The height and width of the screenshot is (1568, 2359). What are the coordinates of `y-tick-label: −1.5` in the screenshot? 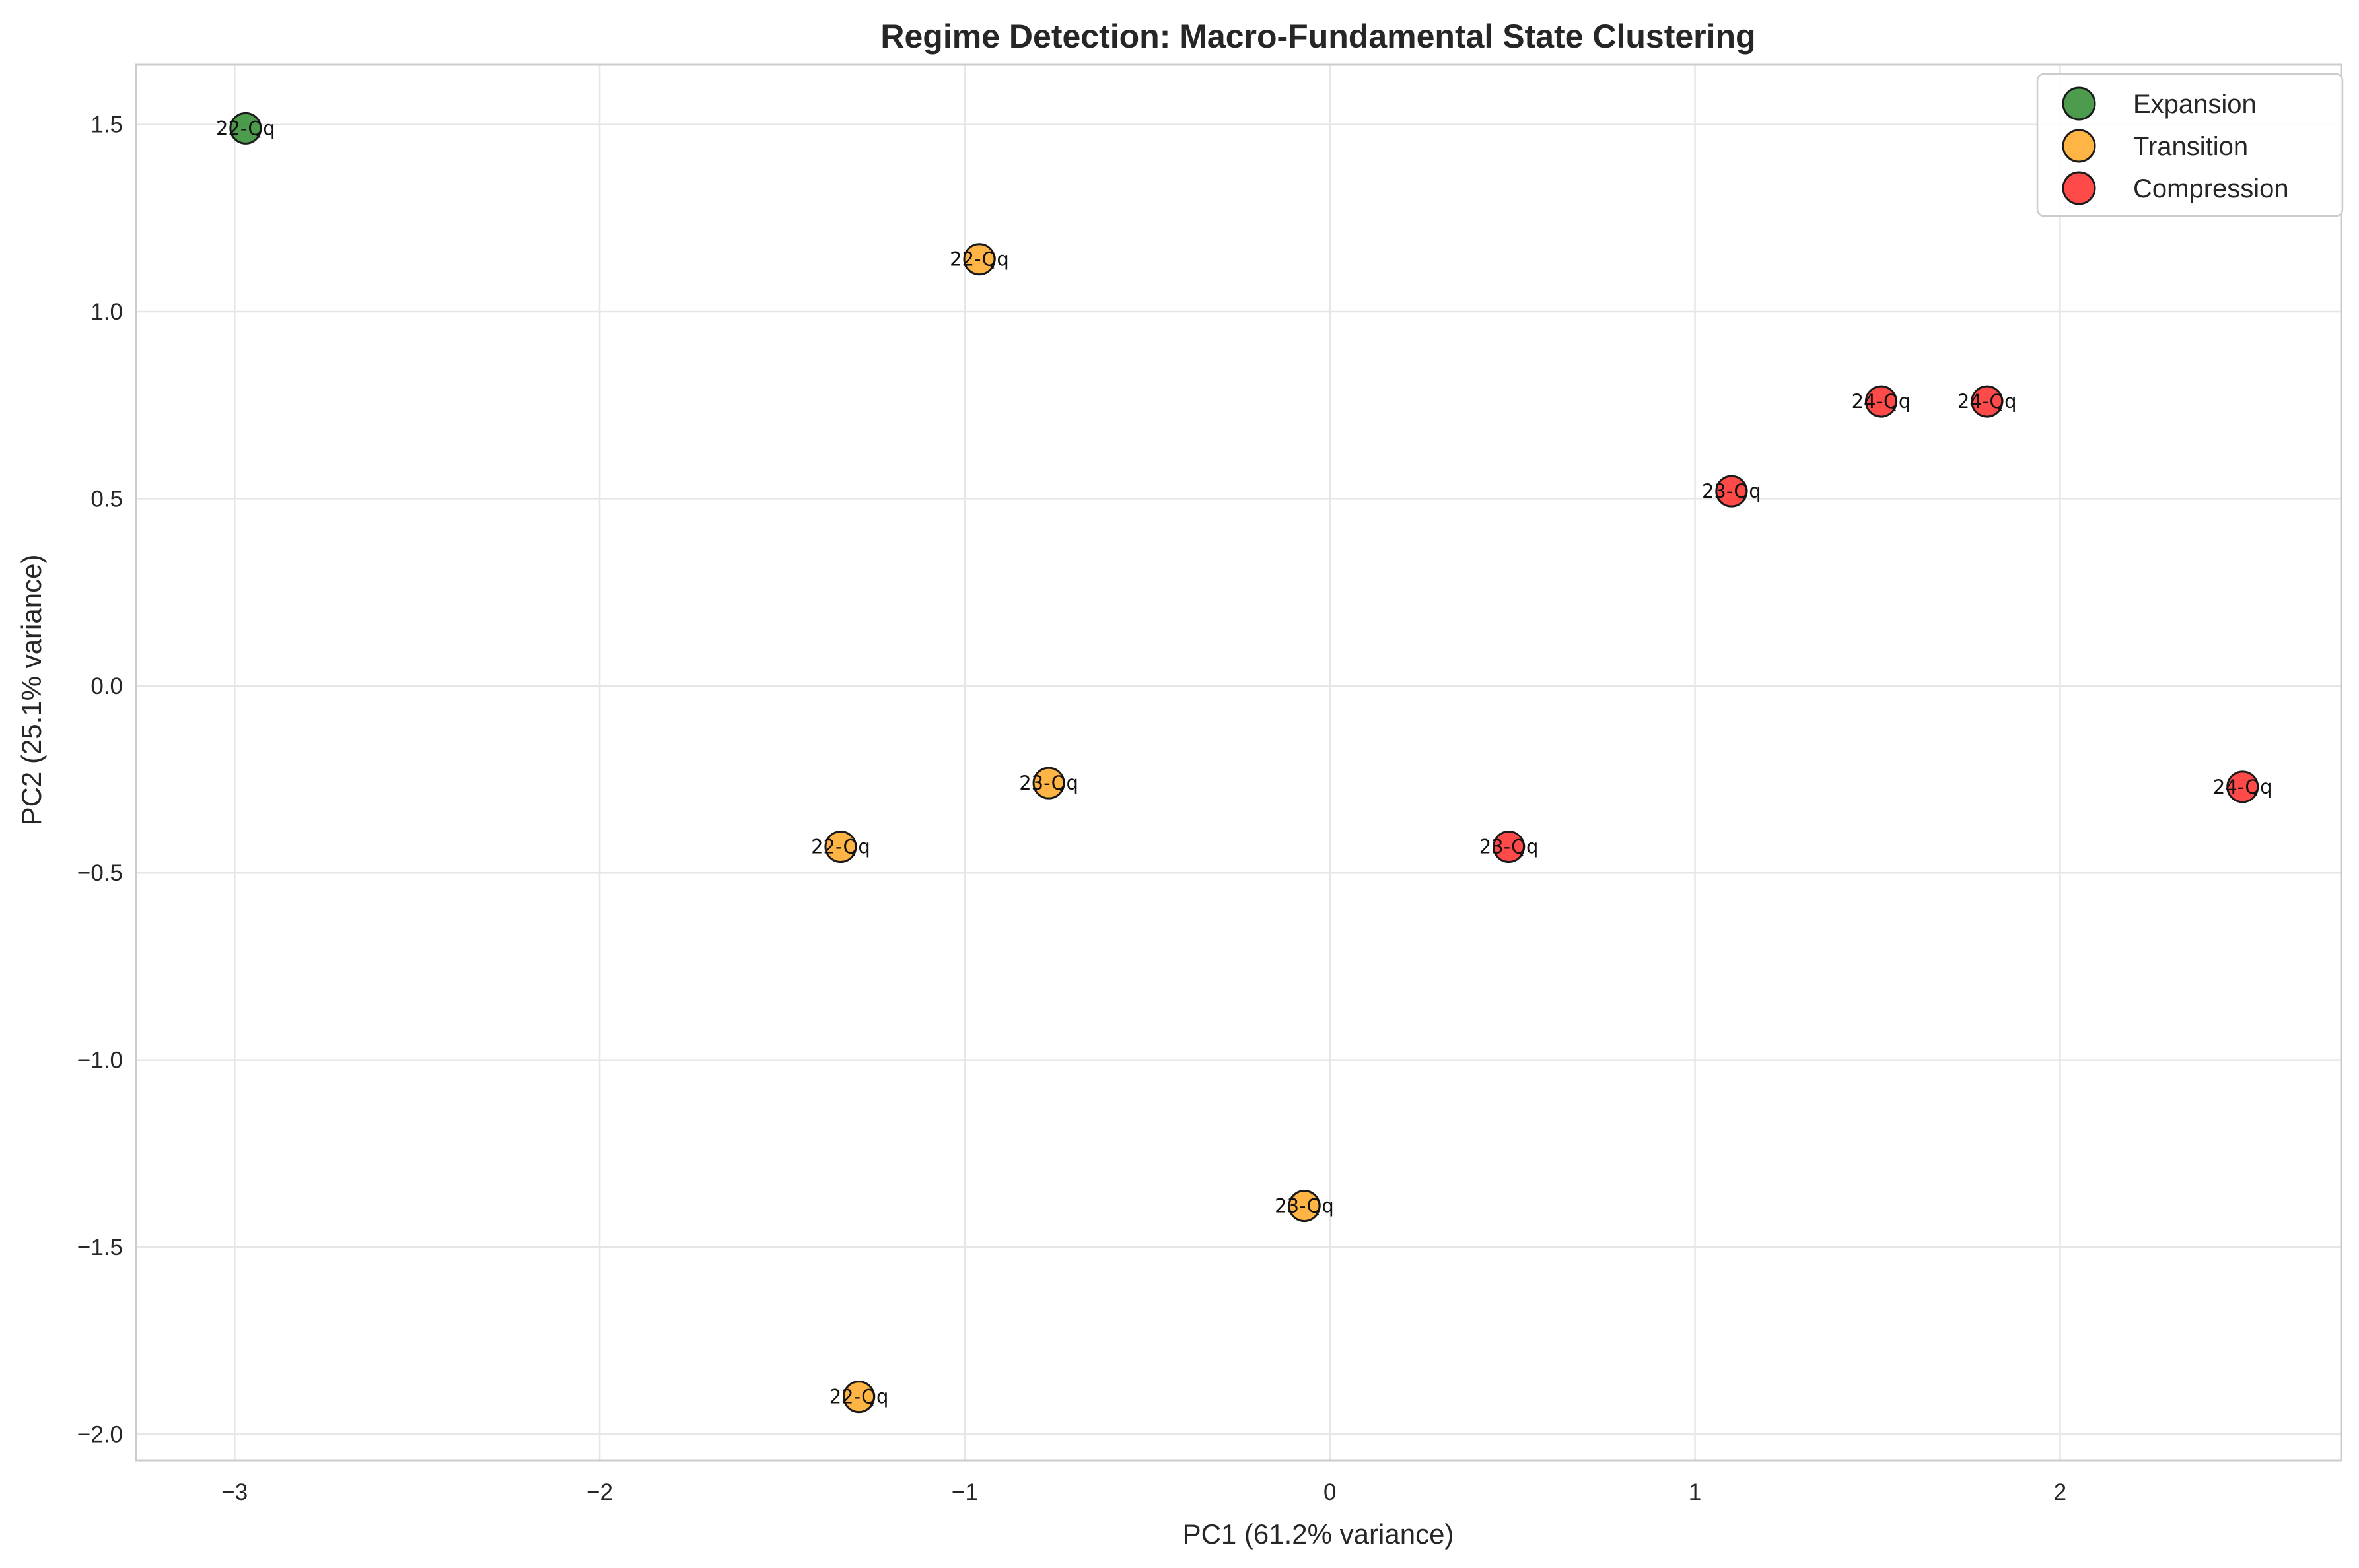 It's located at (100, 1247).